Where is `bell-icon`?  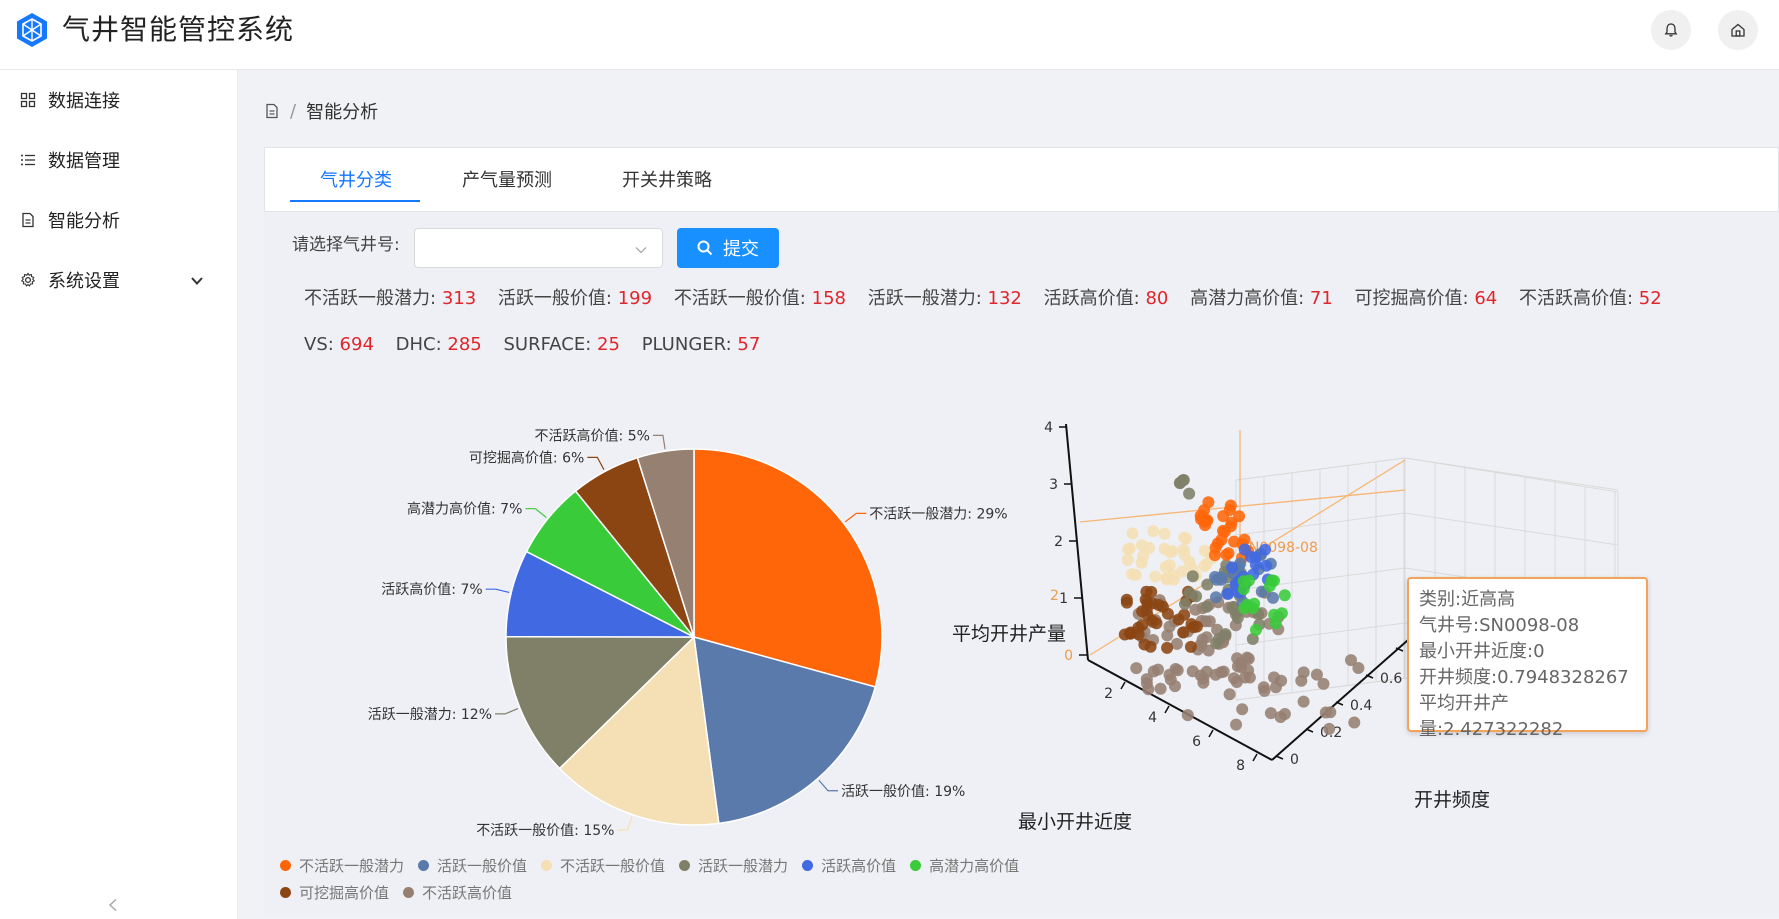
bell-icon is located at coordinates (1671, 30).